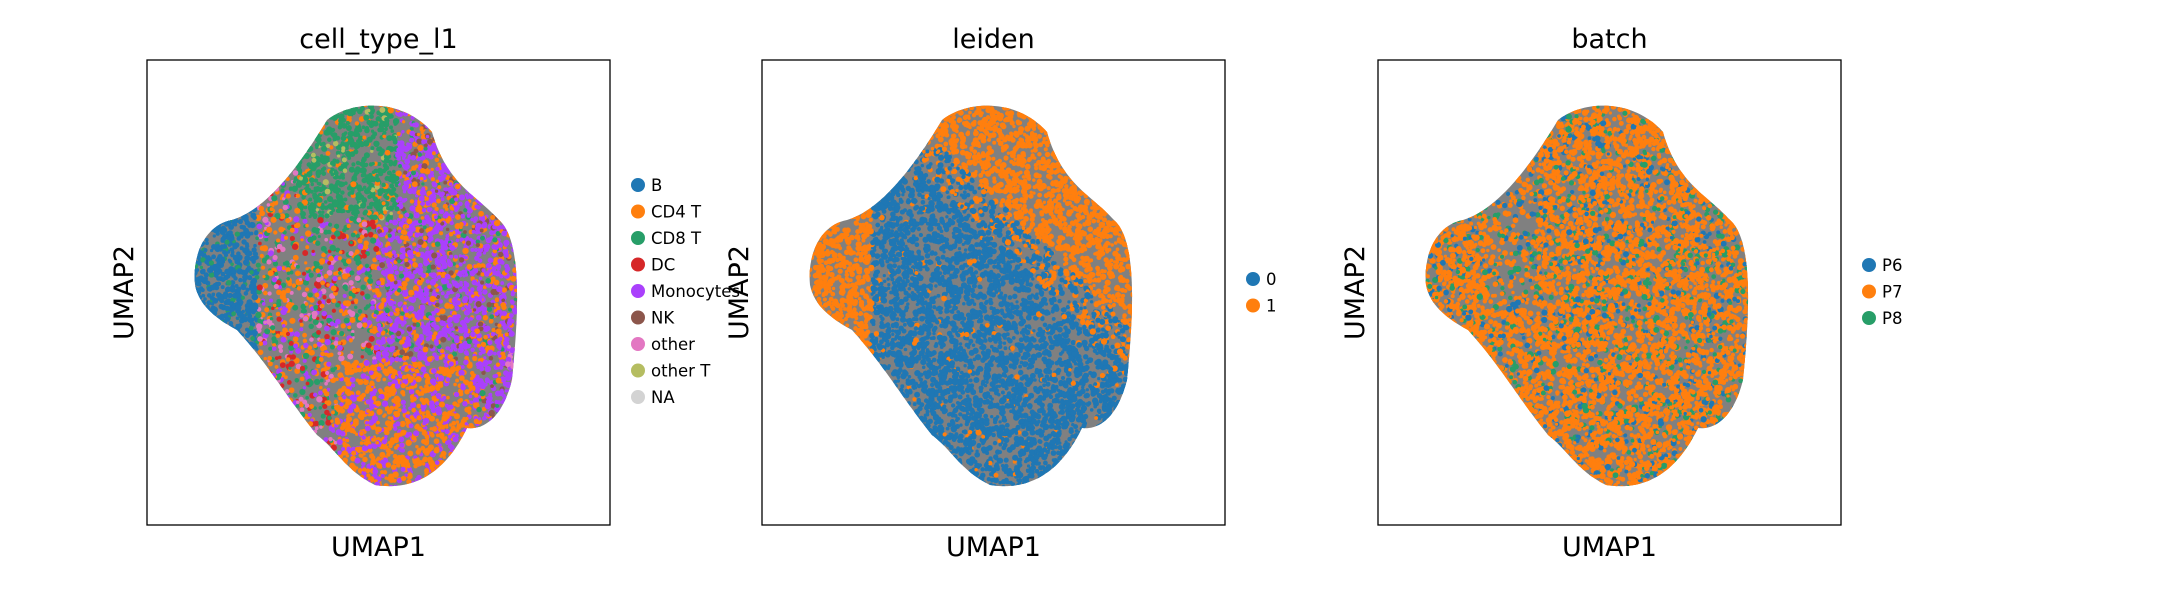 Image resolution: width=2173 pixels, height=600 pixels. I want to click on legend-cell-type-l1: B CD4 T CD8 T DC Monocytes NK other other T NA, so click(685, 291).